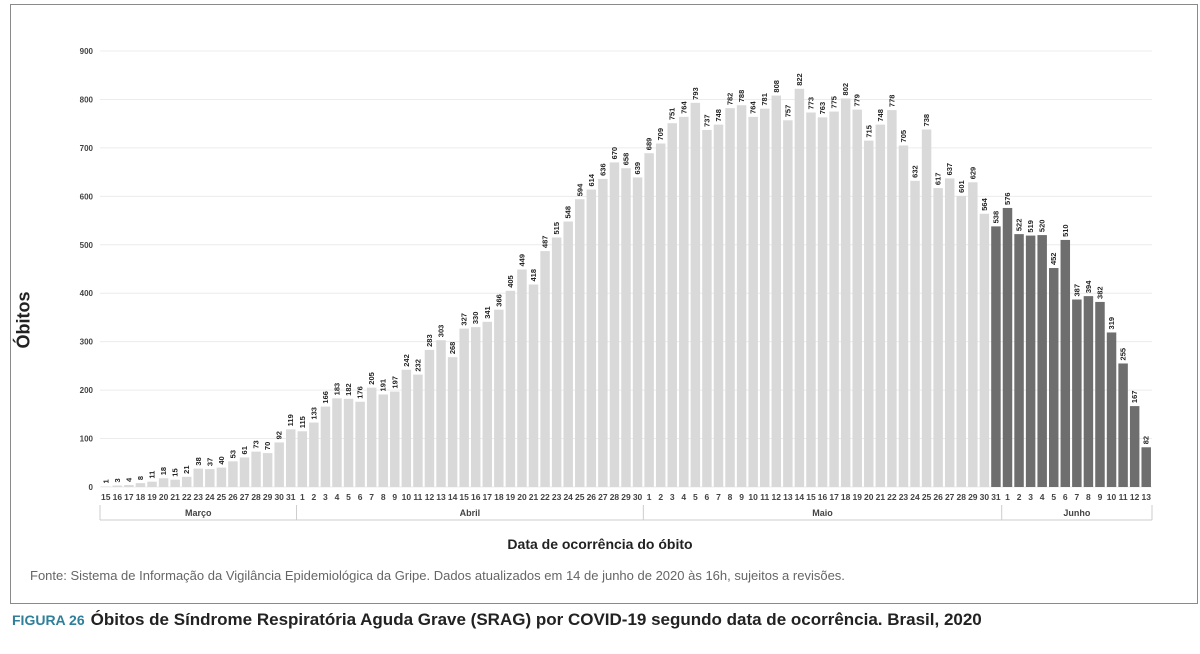 This screenshot has width=1200, height=654. Describe the element at coordinates (533, 275) in the screenshot. I see `data-label: 418` at that location.